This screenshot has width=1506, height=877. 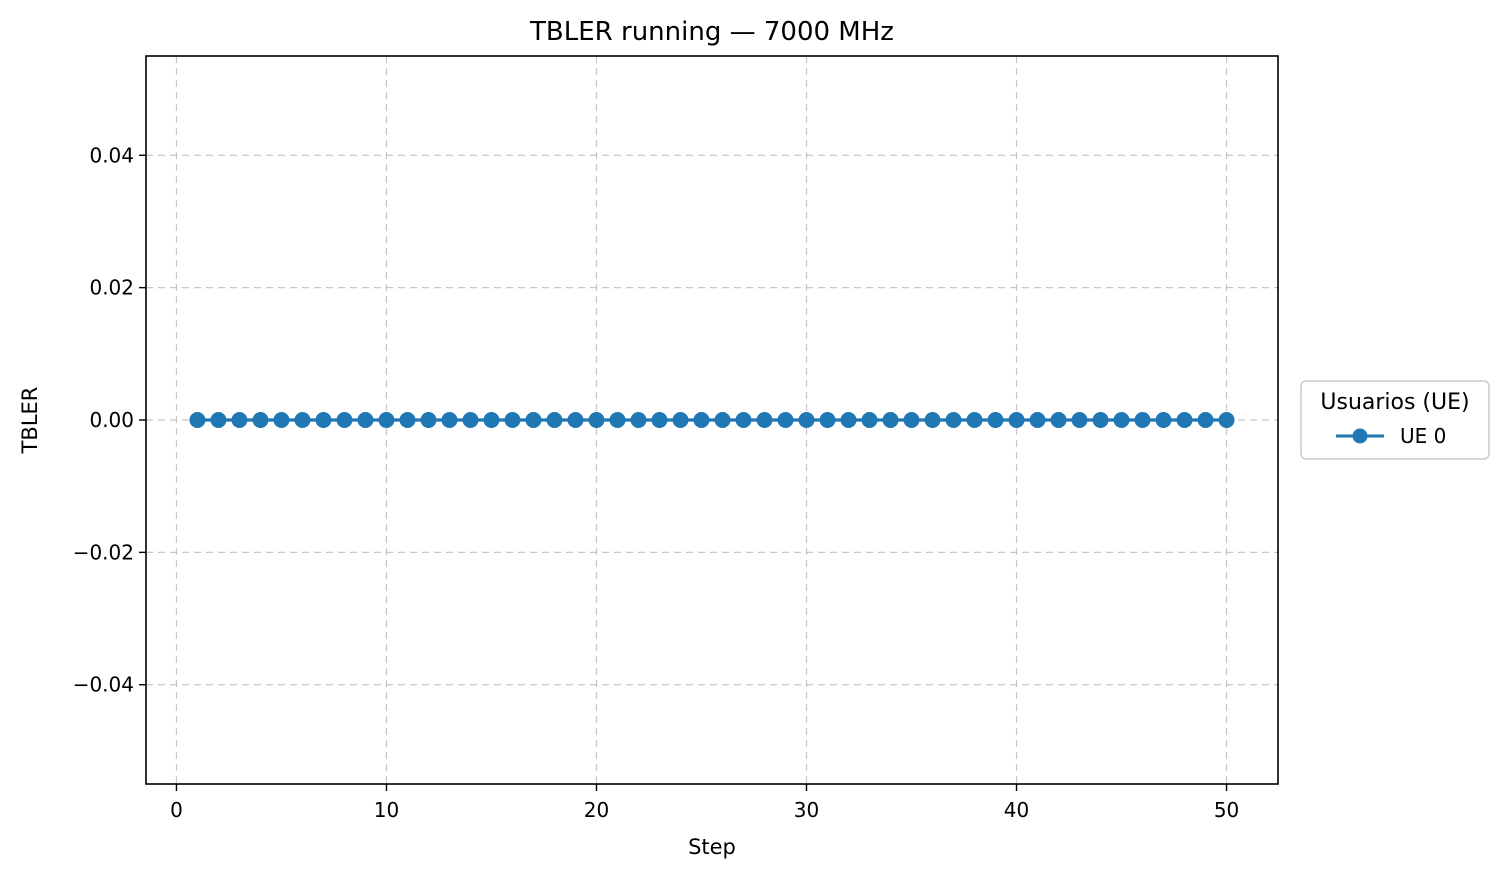 I want to click on y-tick-label: −0.04, so click(x=103, y=685).